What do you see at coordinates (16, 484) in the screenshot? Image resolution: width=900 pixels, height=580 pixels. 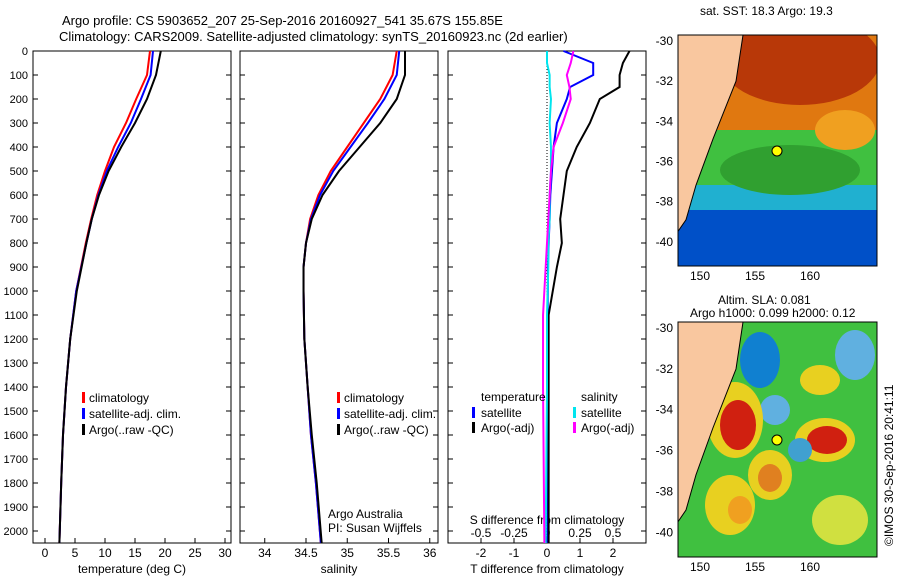 I see `y-tick-label: 1800` at bounding box center [16, 484].